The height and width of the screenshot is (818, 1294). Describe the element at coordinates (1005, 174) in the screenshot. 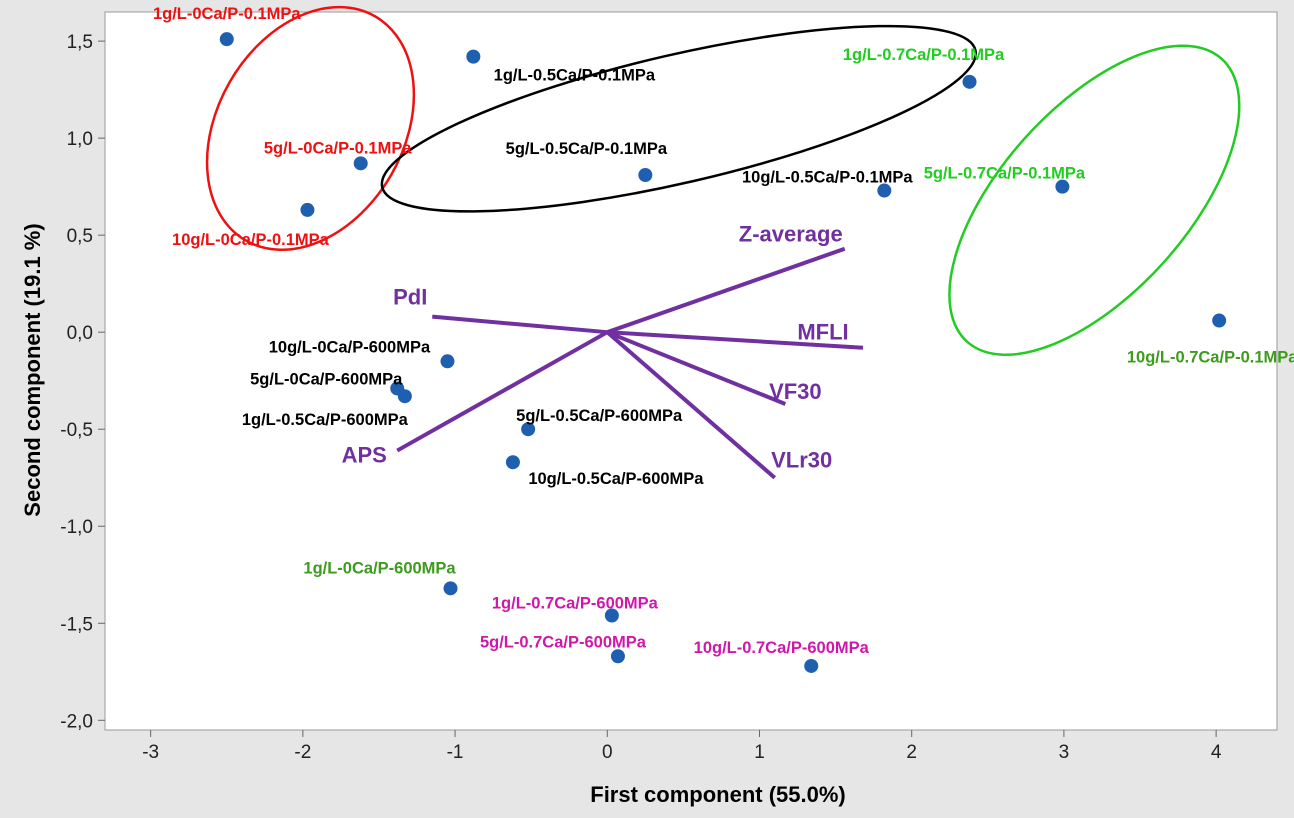

I see `point-label: 5g/L-0.7Ca/P-0.1MPa` at that location.